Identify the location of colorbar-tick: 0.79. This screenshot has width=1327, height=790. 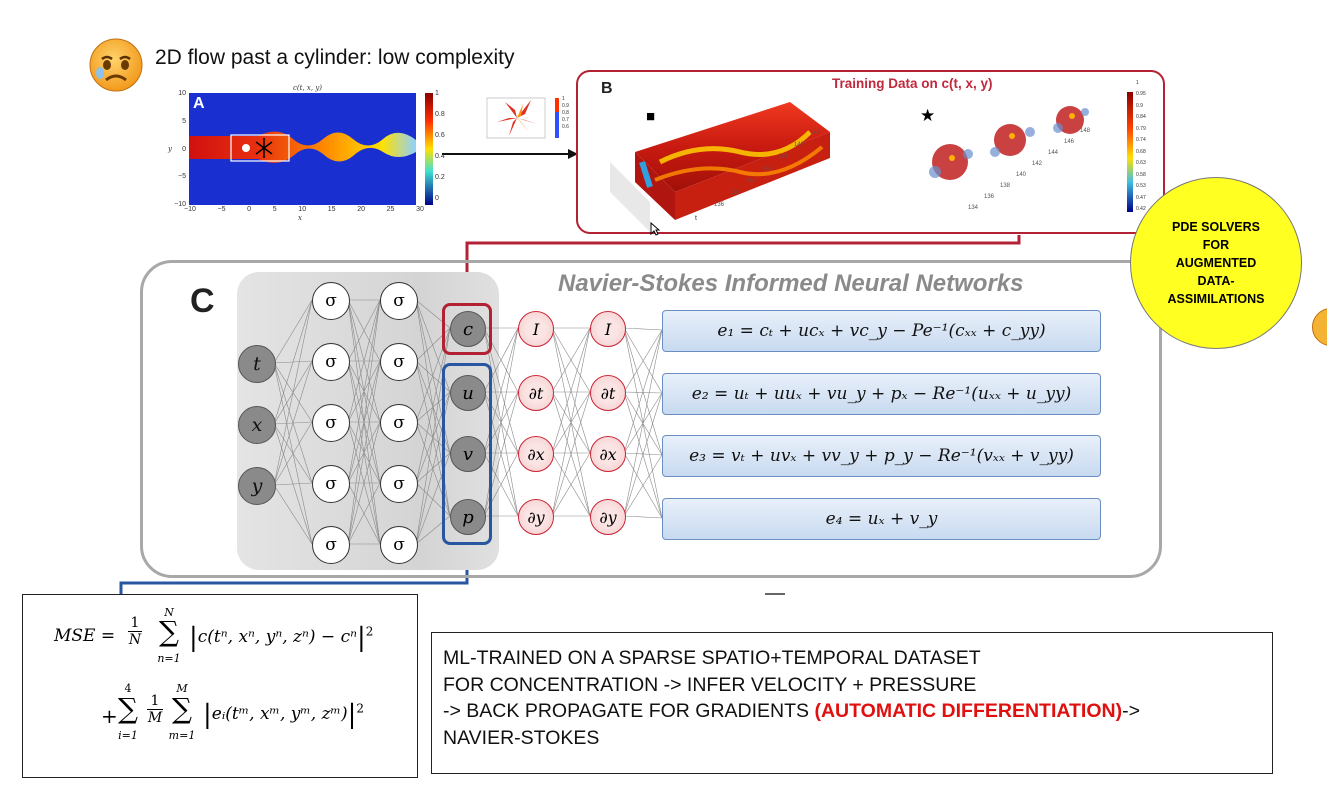
(1141, 128).